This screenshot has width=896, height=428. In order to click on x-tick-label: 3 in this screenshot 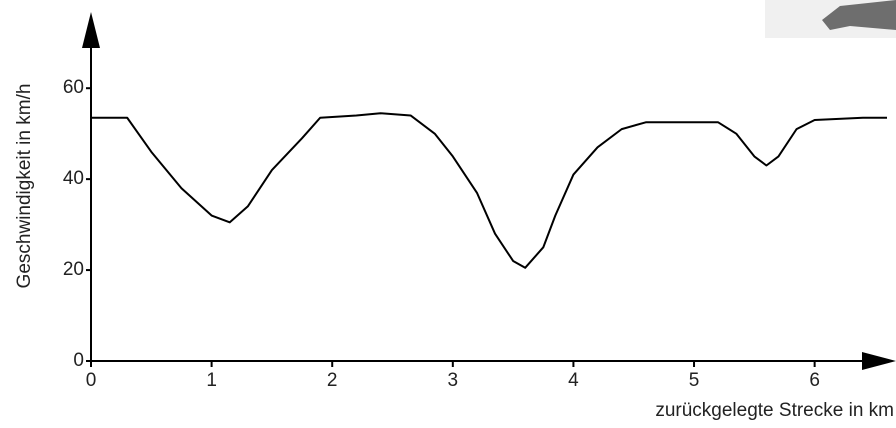, I will do `click(453, 380)`.